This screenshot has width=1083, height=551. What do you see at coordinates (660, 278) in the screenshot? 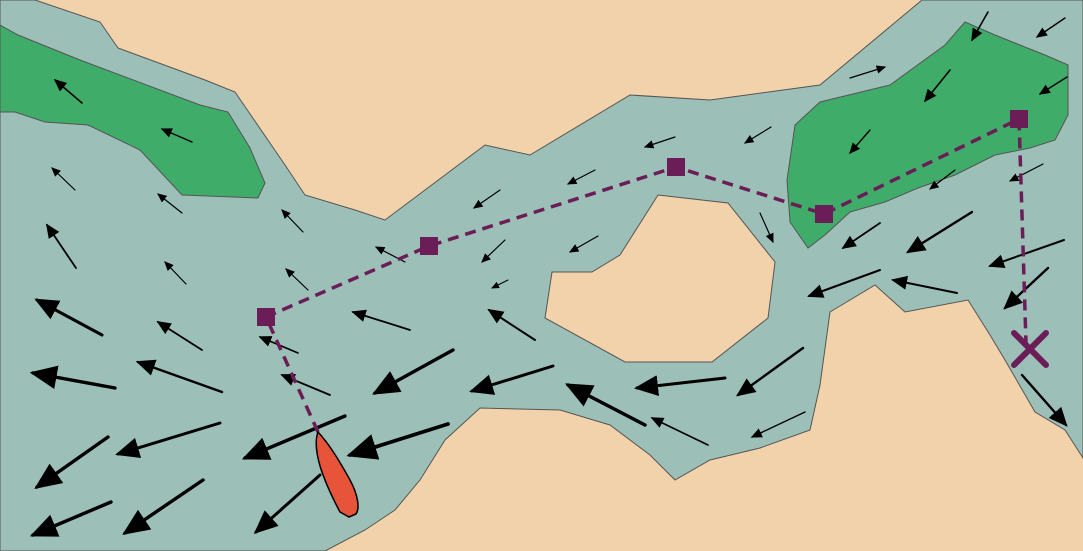
I see `central-island` at bounding box center [660, 278].